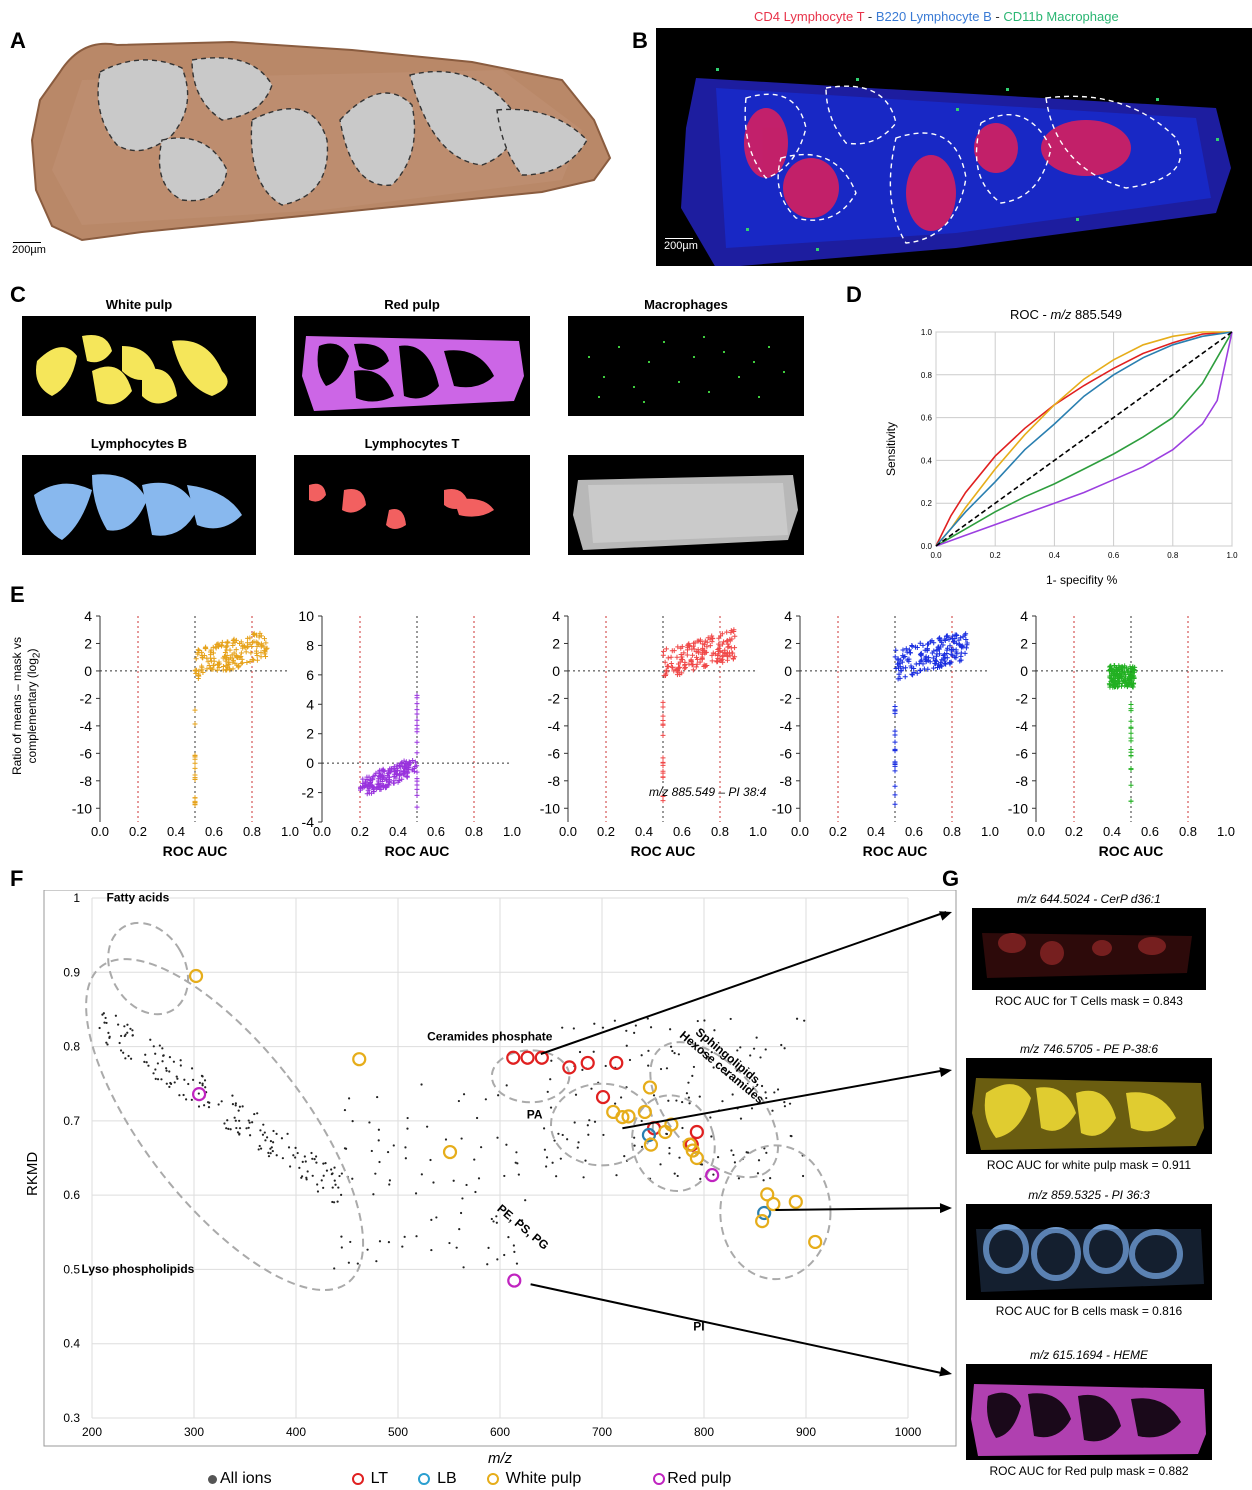 Image resolution: width=1252 pixels, height=1490 pixels. Describe the element at coordinates (927, 503) in the screenshot. I see `roc-y-tick: 0.2` at that location.